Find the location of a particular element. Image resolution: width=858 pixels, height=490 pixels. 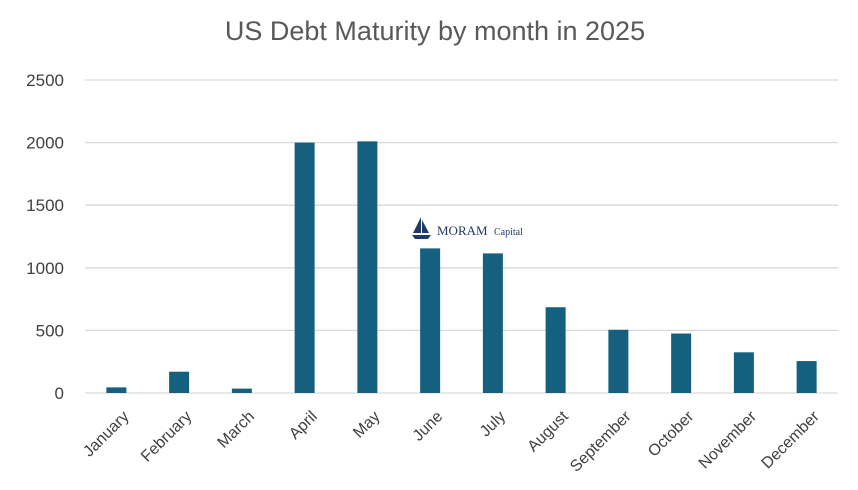

bar-june is located at coordinates (430, 320).